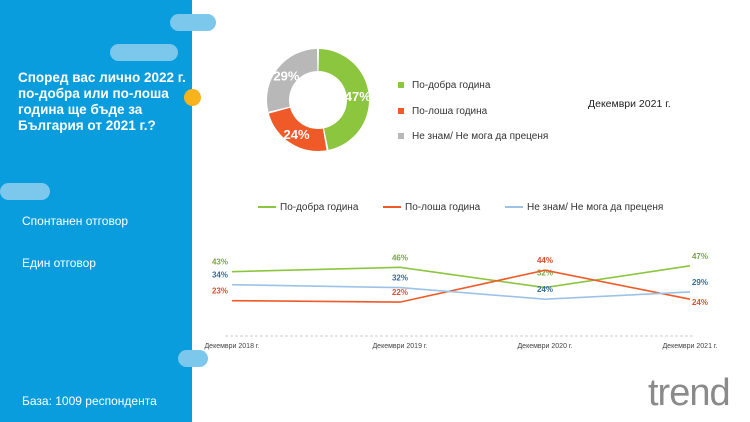 The height and width of the screenshot is (422, 750). What do you see at coordinates (700, 282) in the screenshot?
I see `data-label: 29%` at bounding box center [700, 282].